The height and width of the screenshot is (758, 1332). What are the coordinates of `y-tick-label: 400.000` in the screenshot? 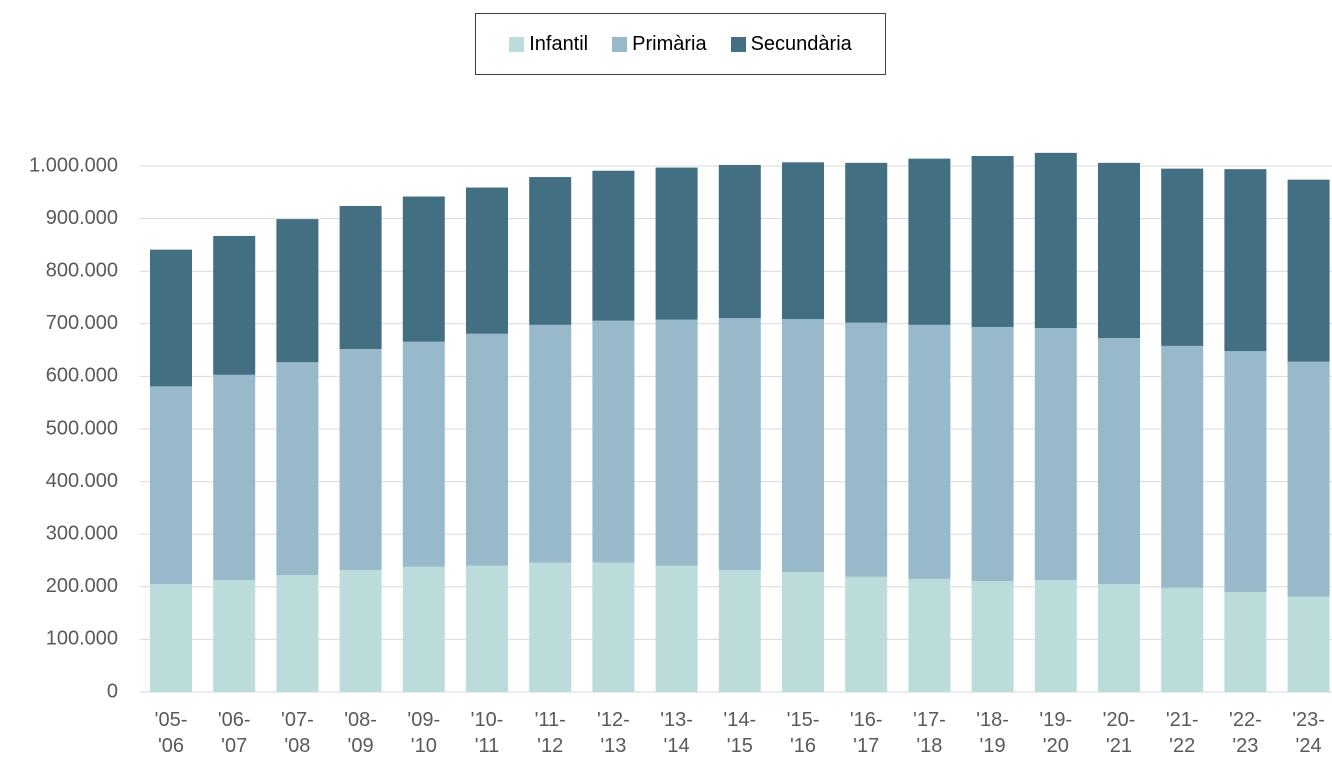 It's located at (82, 481).